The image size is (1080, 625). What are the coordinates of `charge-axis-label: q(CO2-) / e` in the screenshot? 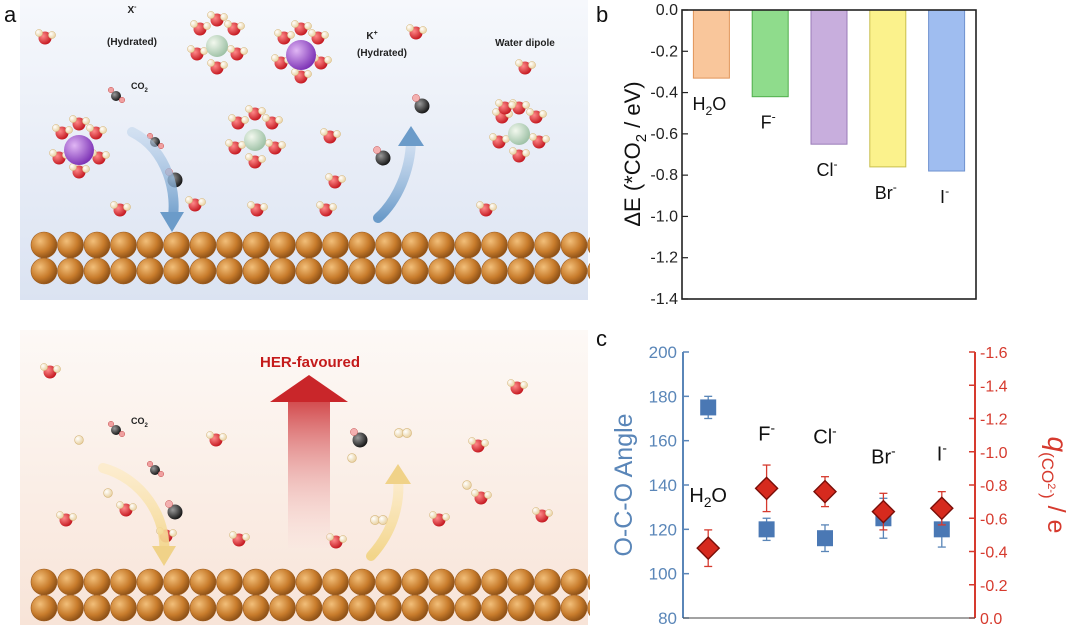 It's located at (1054, 485).